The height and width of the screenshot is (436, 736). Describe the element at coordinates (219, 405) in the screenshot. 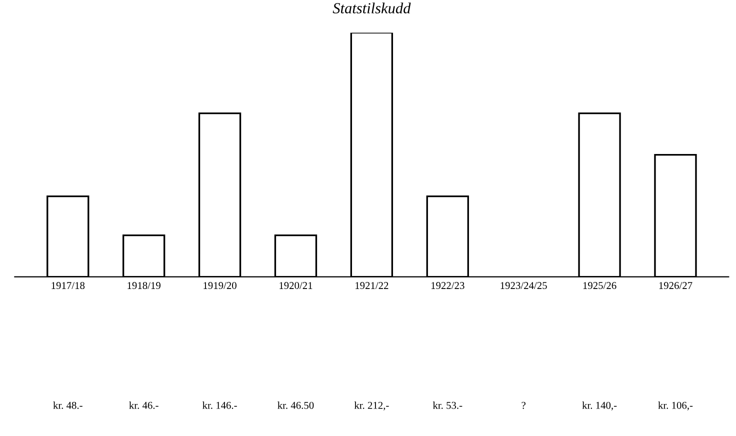

I see `text: kr. 146.-` at that location.